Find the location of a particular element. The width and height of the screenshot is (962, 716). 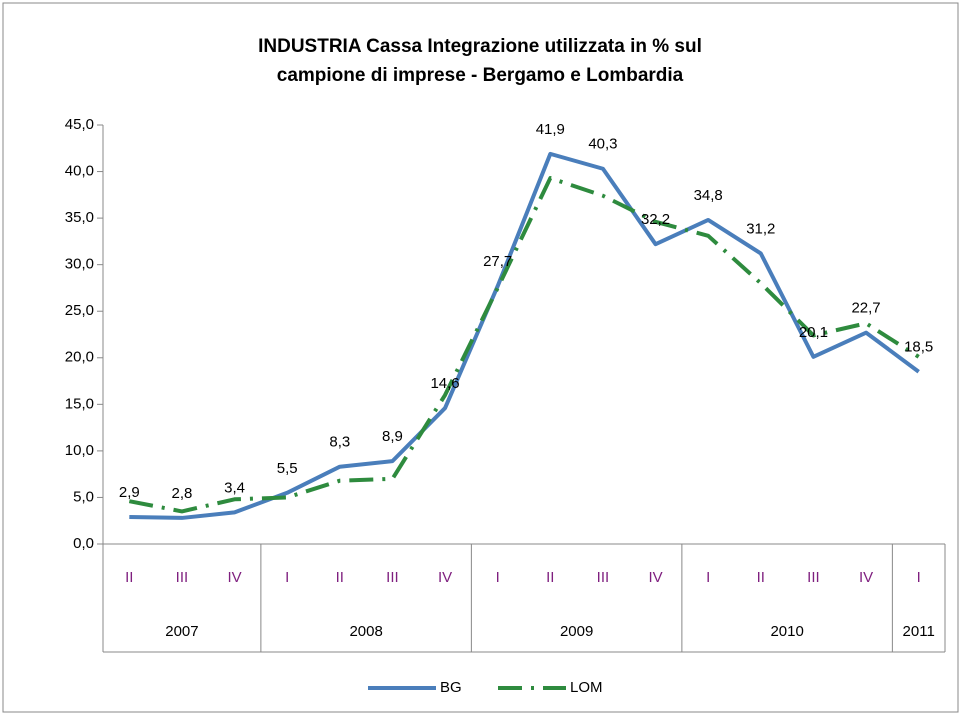

data-label: 34,8 is located at coordinates (708, 195).